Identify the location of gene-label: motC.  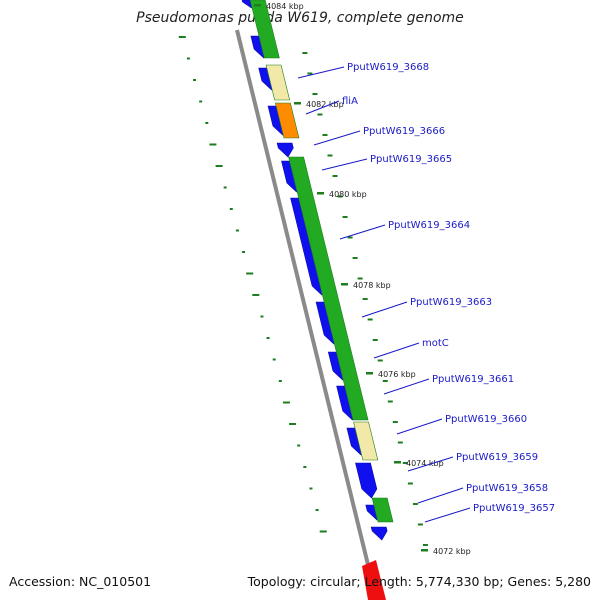
(435, 343).